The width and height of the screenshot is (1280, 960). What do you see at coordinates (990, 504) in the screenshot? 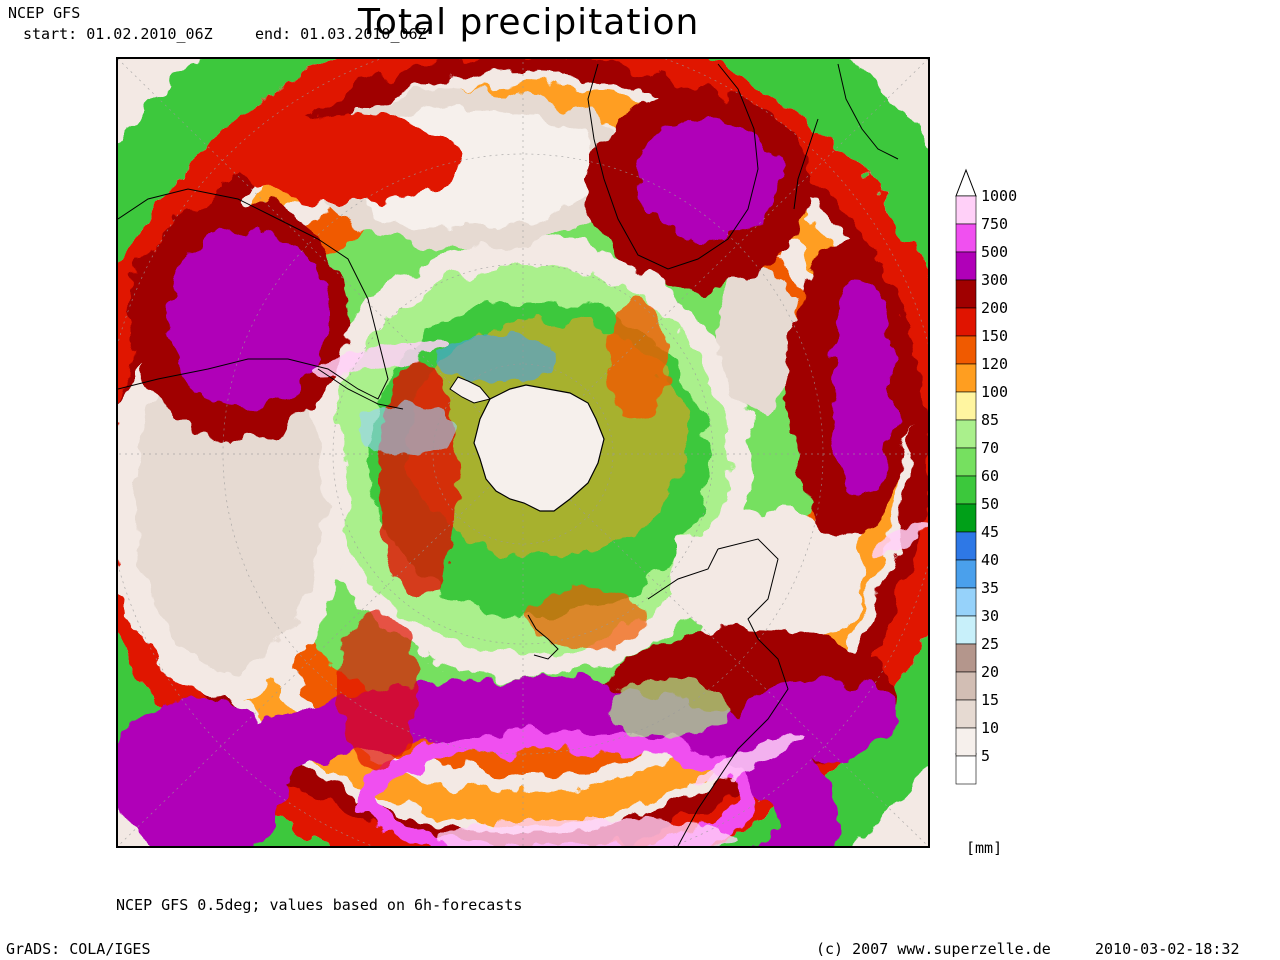
I see `legend-label-50: 50` at bounding box center [990, 504].